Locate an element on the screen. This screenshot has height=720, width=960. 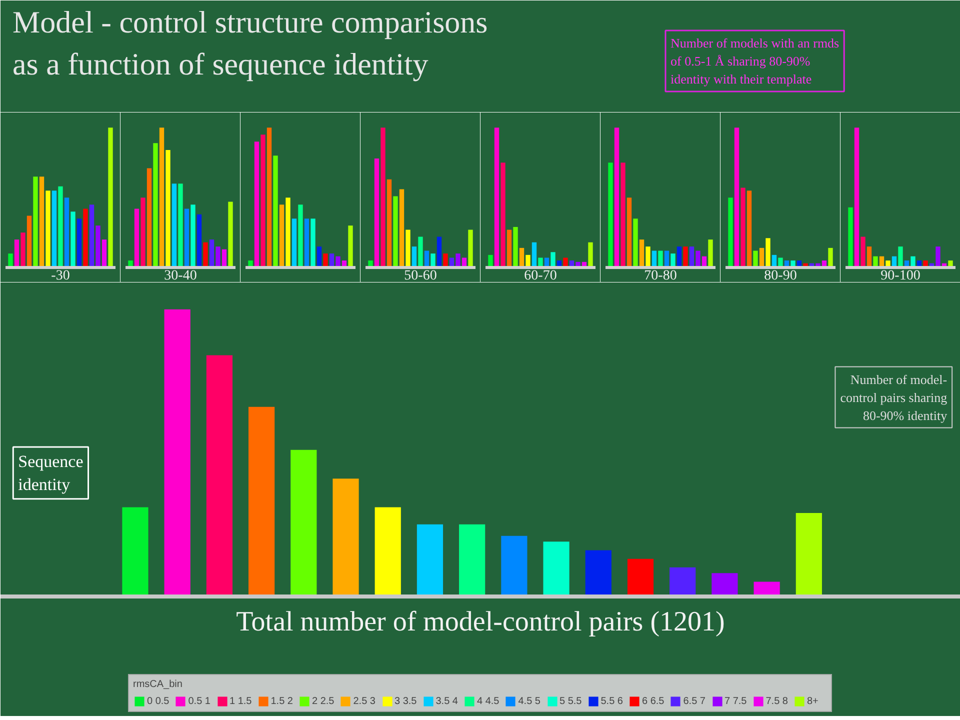
legend-label: 2.5 3 is located at coordinates (364, 701).